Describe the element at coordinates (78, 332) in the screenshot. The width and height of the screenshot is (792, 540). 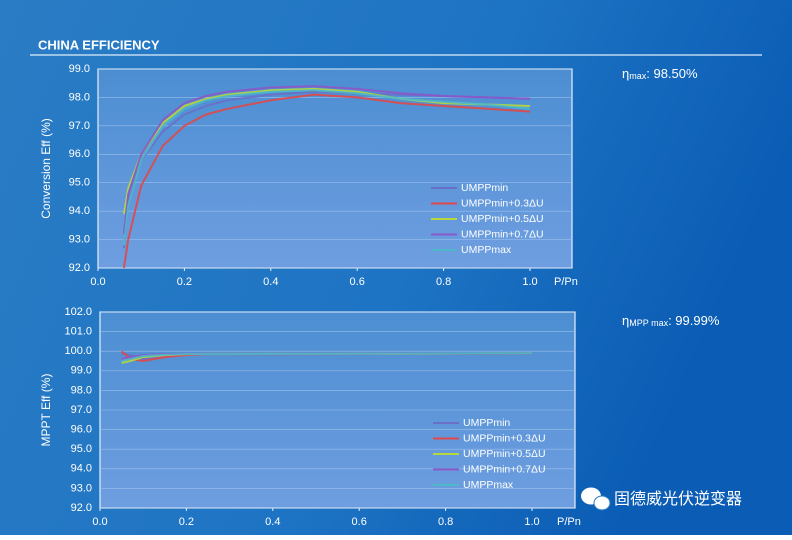
I see `y-tick-label: 101.0` at that location.